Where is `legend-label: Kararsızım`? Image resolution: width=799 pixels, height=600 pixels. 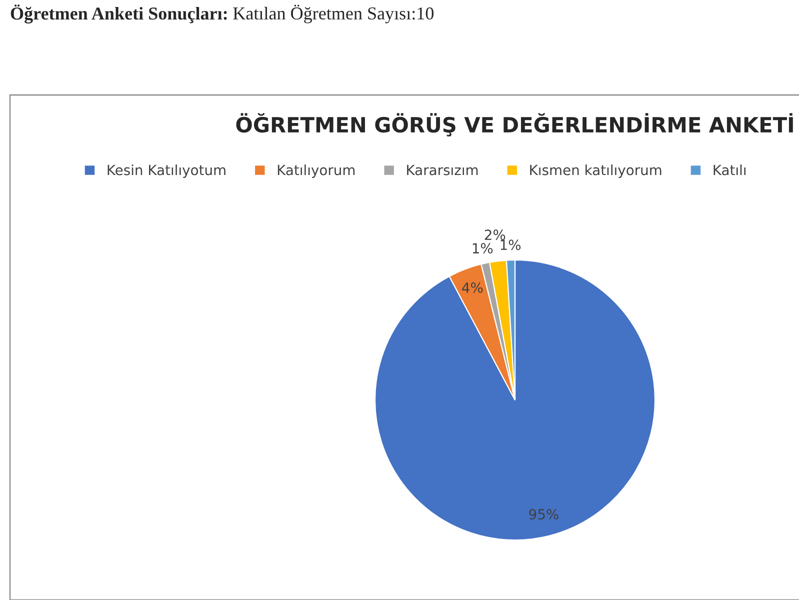
legend-label: Kararsızım is located at coordinates (442, 170).